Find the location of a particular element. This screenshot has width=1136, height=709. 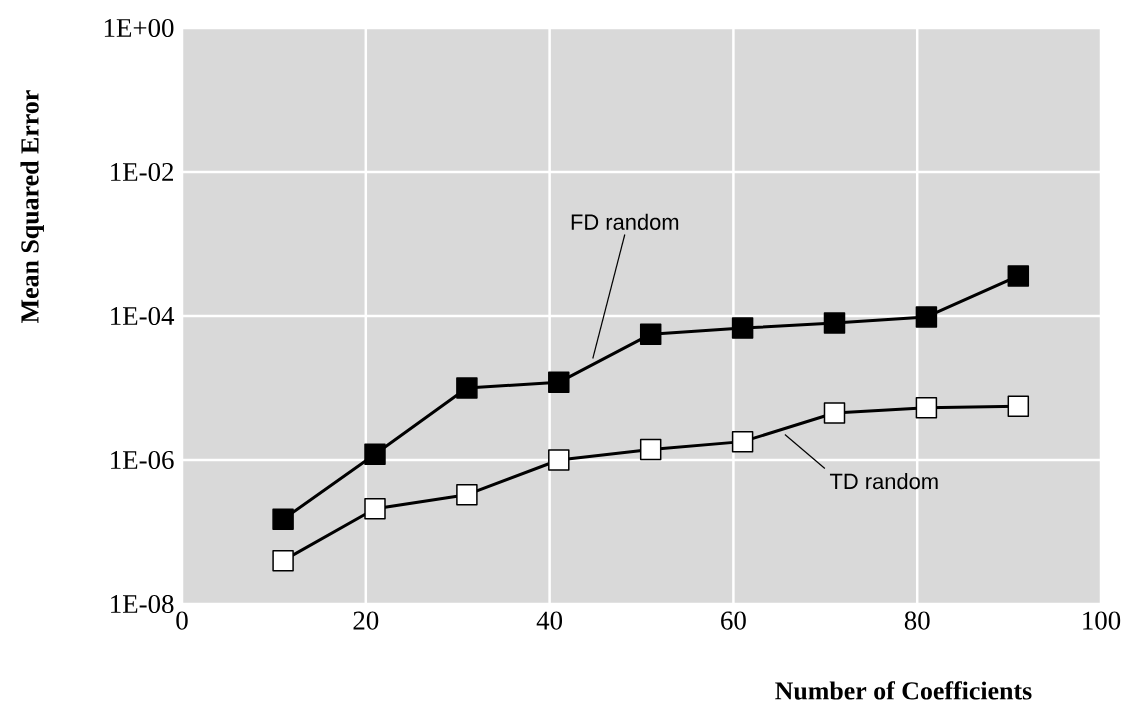

x-tick-label: 20 is located at coordinates (366, 620).